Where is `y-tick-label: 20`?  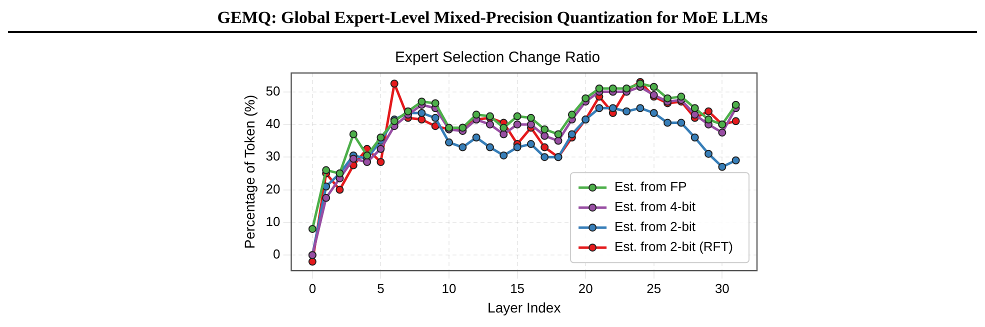
y-tick-label: 20 is located at coordinates (273, 188).